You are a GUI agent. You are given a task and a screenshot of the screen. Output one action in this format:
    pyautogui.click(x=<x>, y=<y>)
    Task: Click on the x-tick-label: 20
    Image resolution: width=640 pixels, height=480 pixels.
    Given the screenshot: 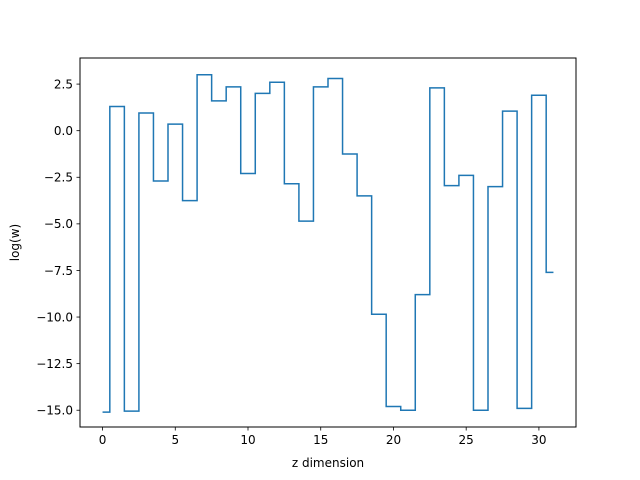 What is the action you would take?
    pyautogui.click(x=393, y=440)
    